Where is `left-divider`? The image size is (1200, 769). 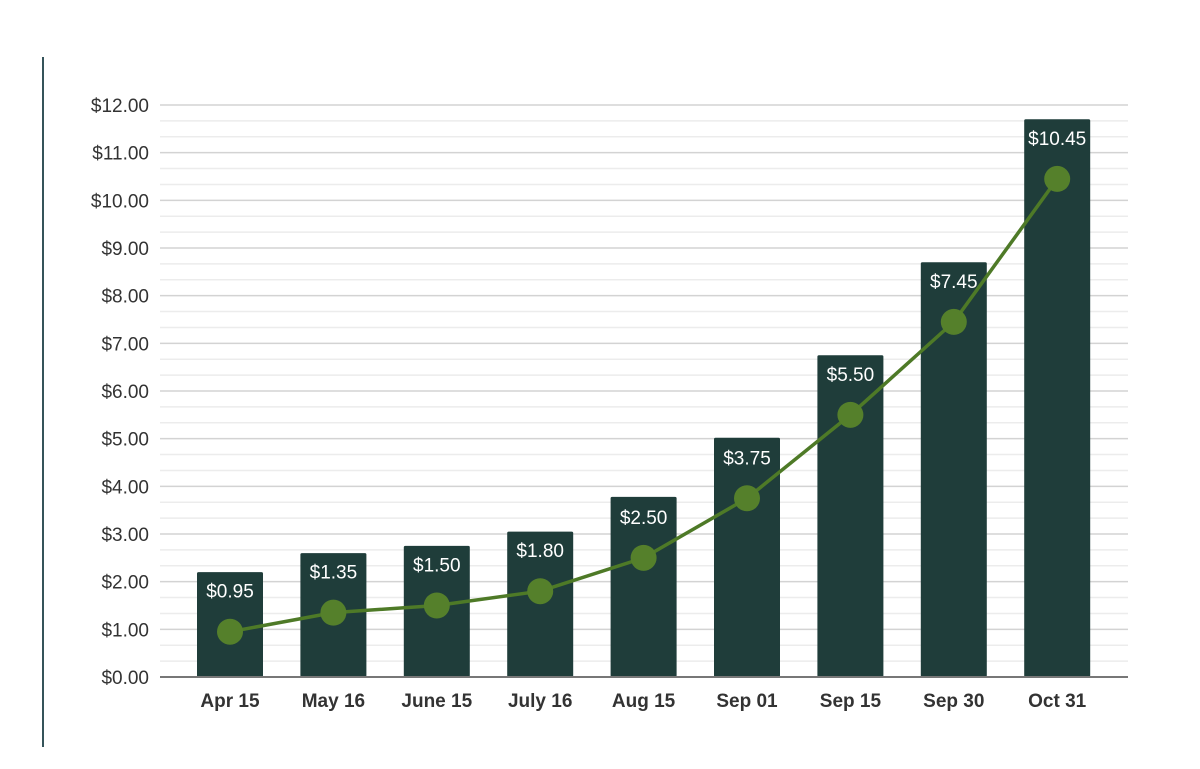
left-divider is located at coordinates (43, 402).